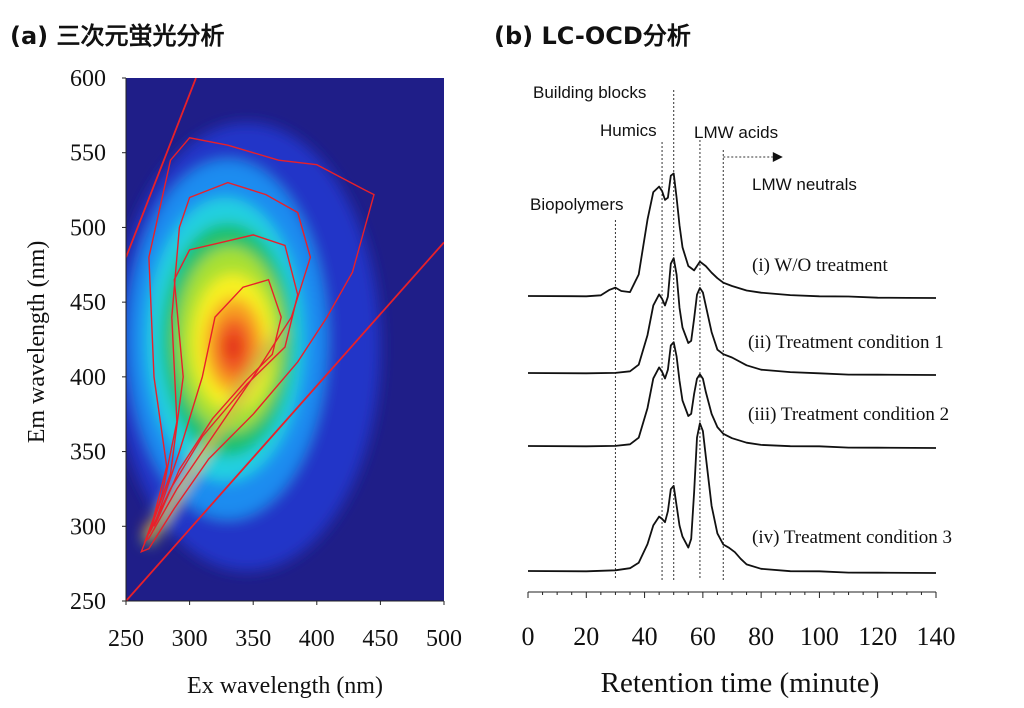 The width and height of the screenshot is (1024, 708). I want to click on x-tick-label: 60, so click(703, 636).